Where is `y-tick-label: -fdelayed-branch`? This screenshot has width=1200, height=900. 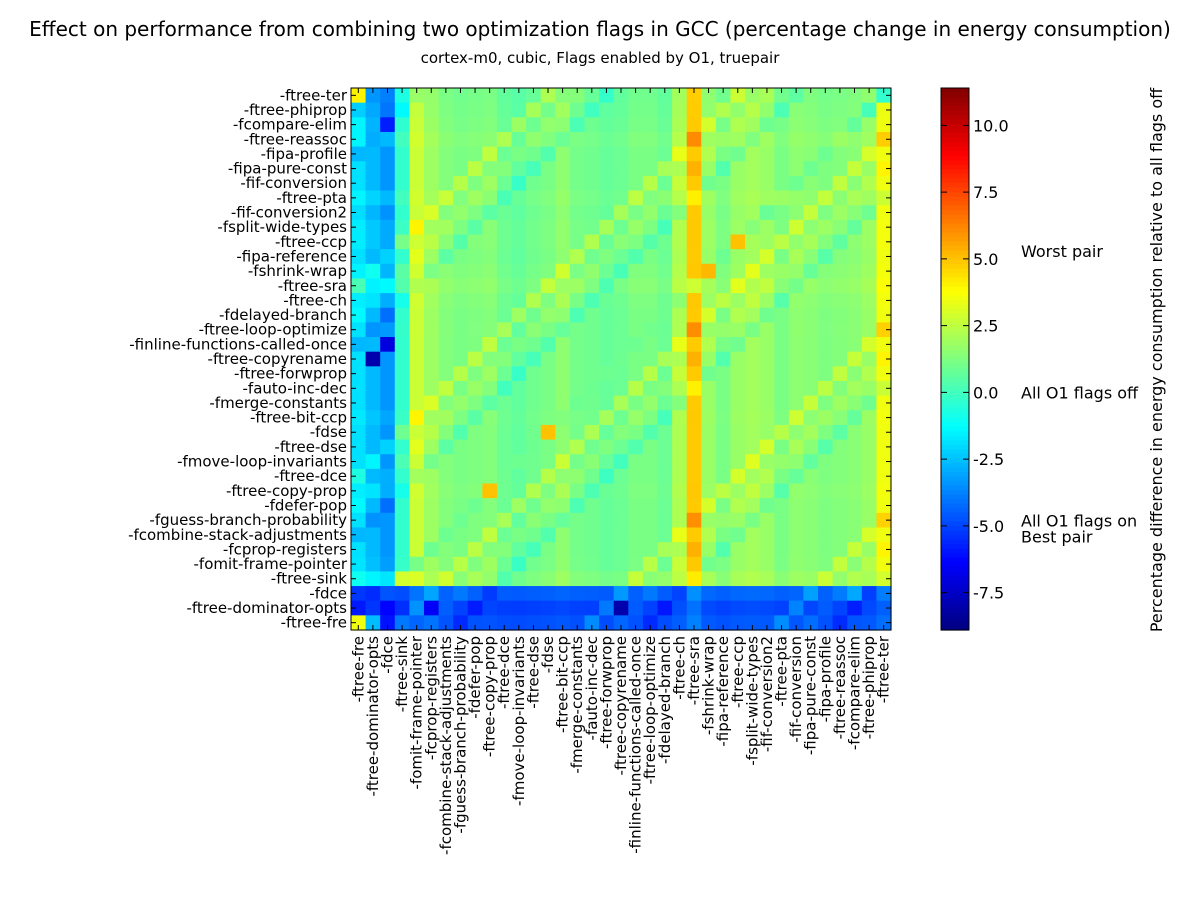
y-tick-label: -fdelayed-branch is located at coordinates (283, 315).